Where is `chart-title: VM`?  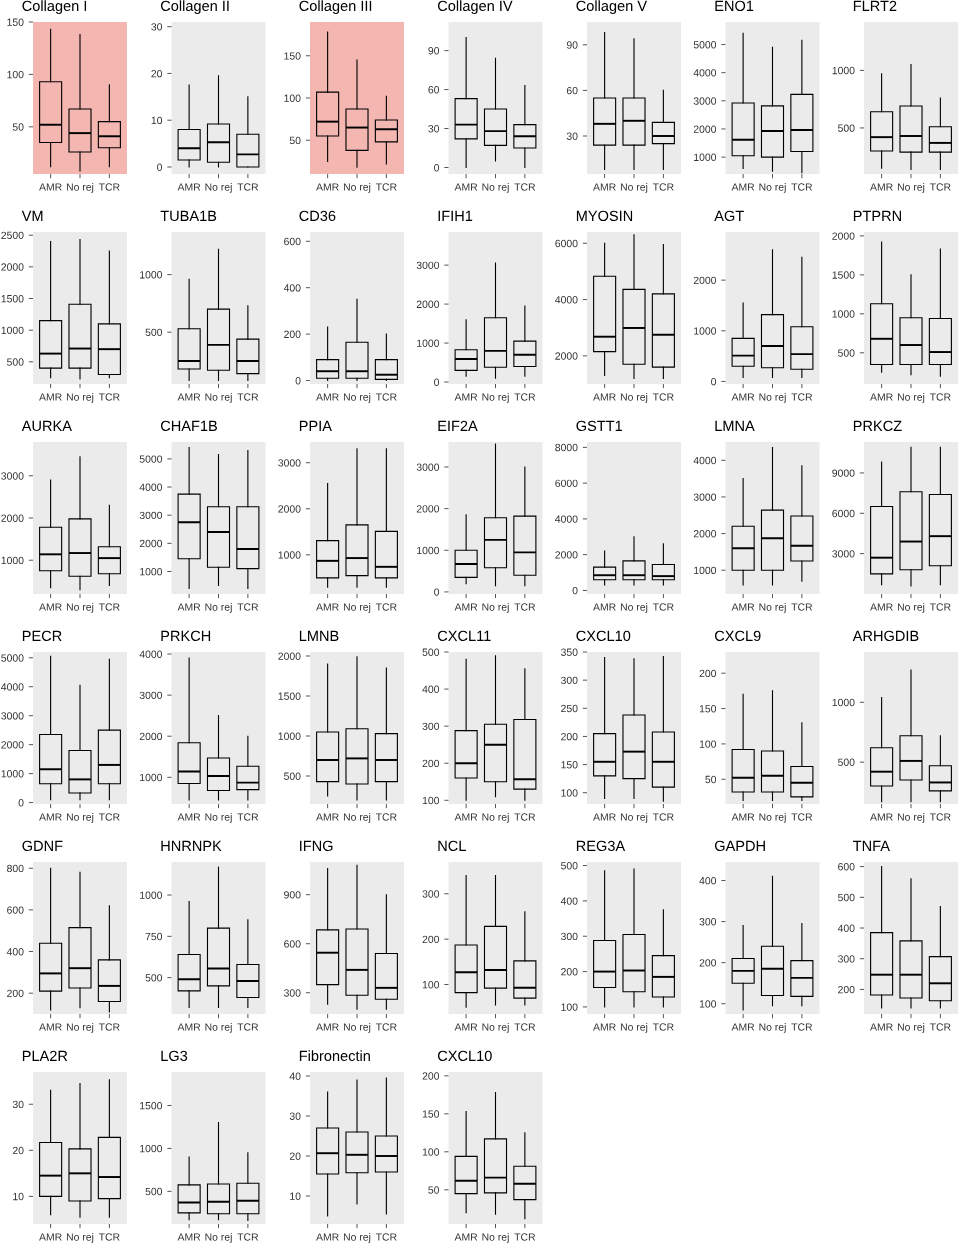
chart-title: VM is located at coordinates (32, 215).